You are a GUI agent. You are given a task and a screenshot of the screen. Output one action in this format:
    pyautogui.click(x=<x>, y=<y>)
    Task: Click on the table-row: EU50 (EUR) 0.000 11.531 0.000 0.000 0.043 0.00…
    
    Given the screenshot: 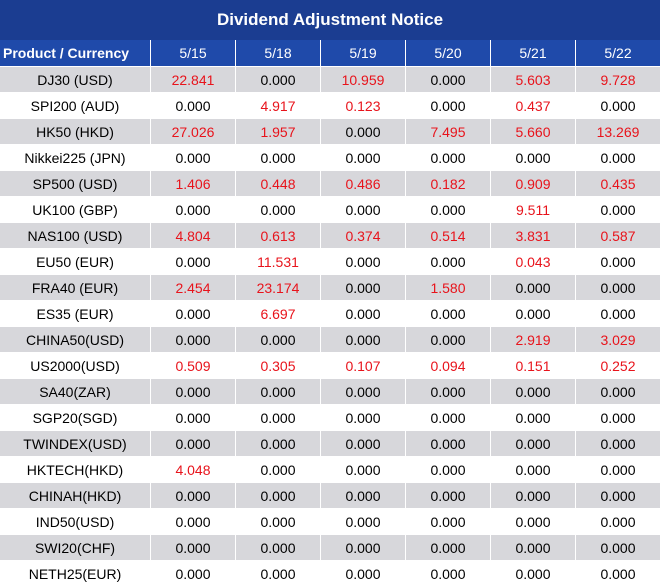 What is the action you would take?
    pyautogui.click(x=330, y=262)
    